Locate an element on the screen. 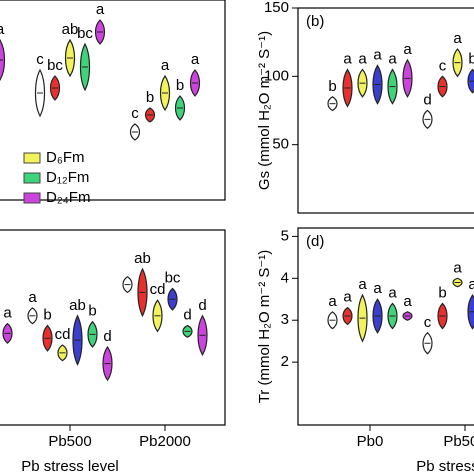 Image resolution: width=474 pixels, height=474 pixels. y-tick-label: 2 is located at coordinates (285, 361).